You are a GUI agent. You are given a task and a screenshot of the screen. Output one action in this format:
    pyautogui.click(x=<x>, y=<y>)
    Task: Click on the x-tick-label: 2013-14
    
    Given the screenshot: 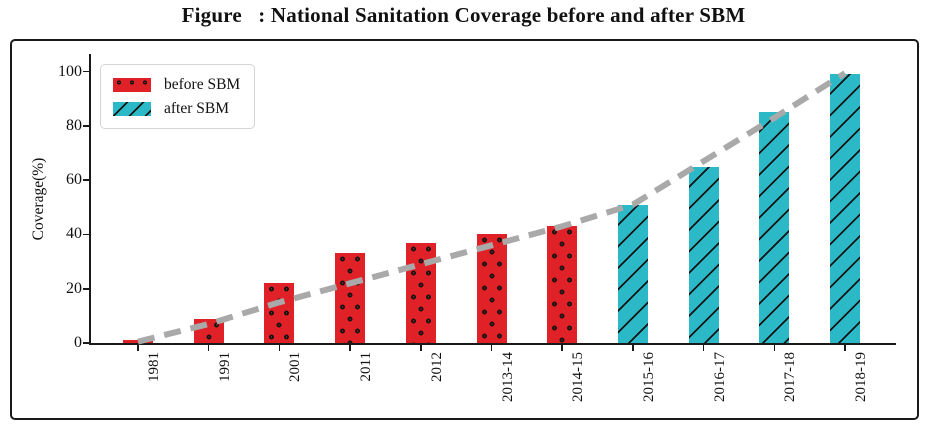 What is the action you would take?
    pyautogui.click(x=507, y=377)
    